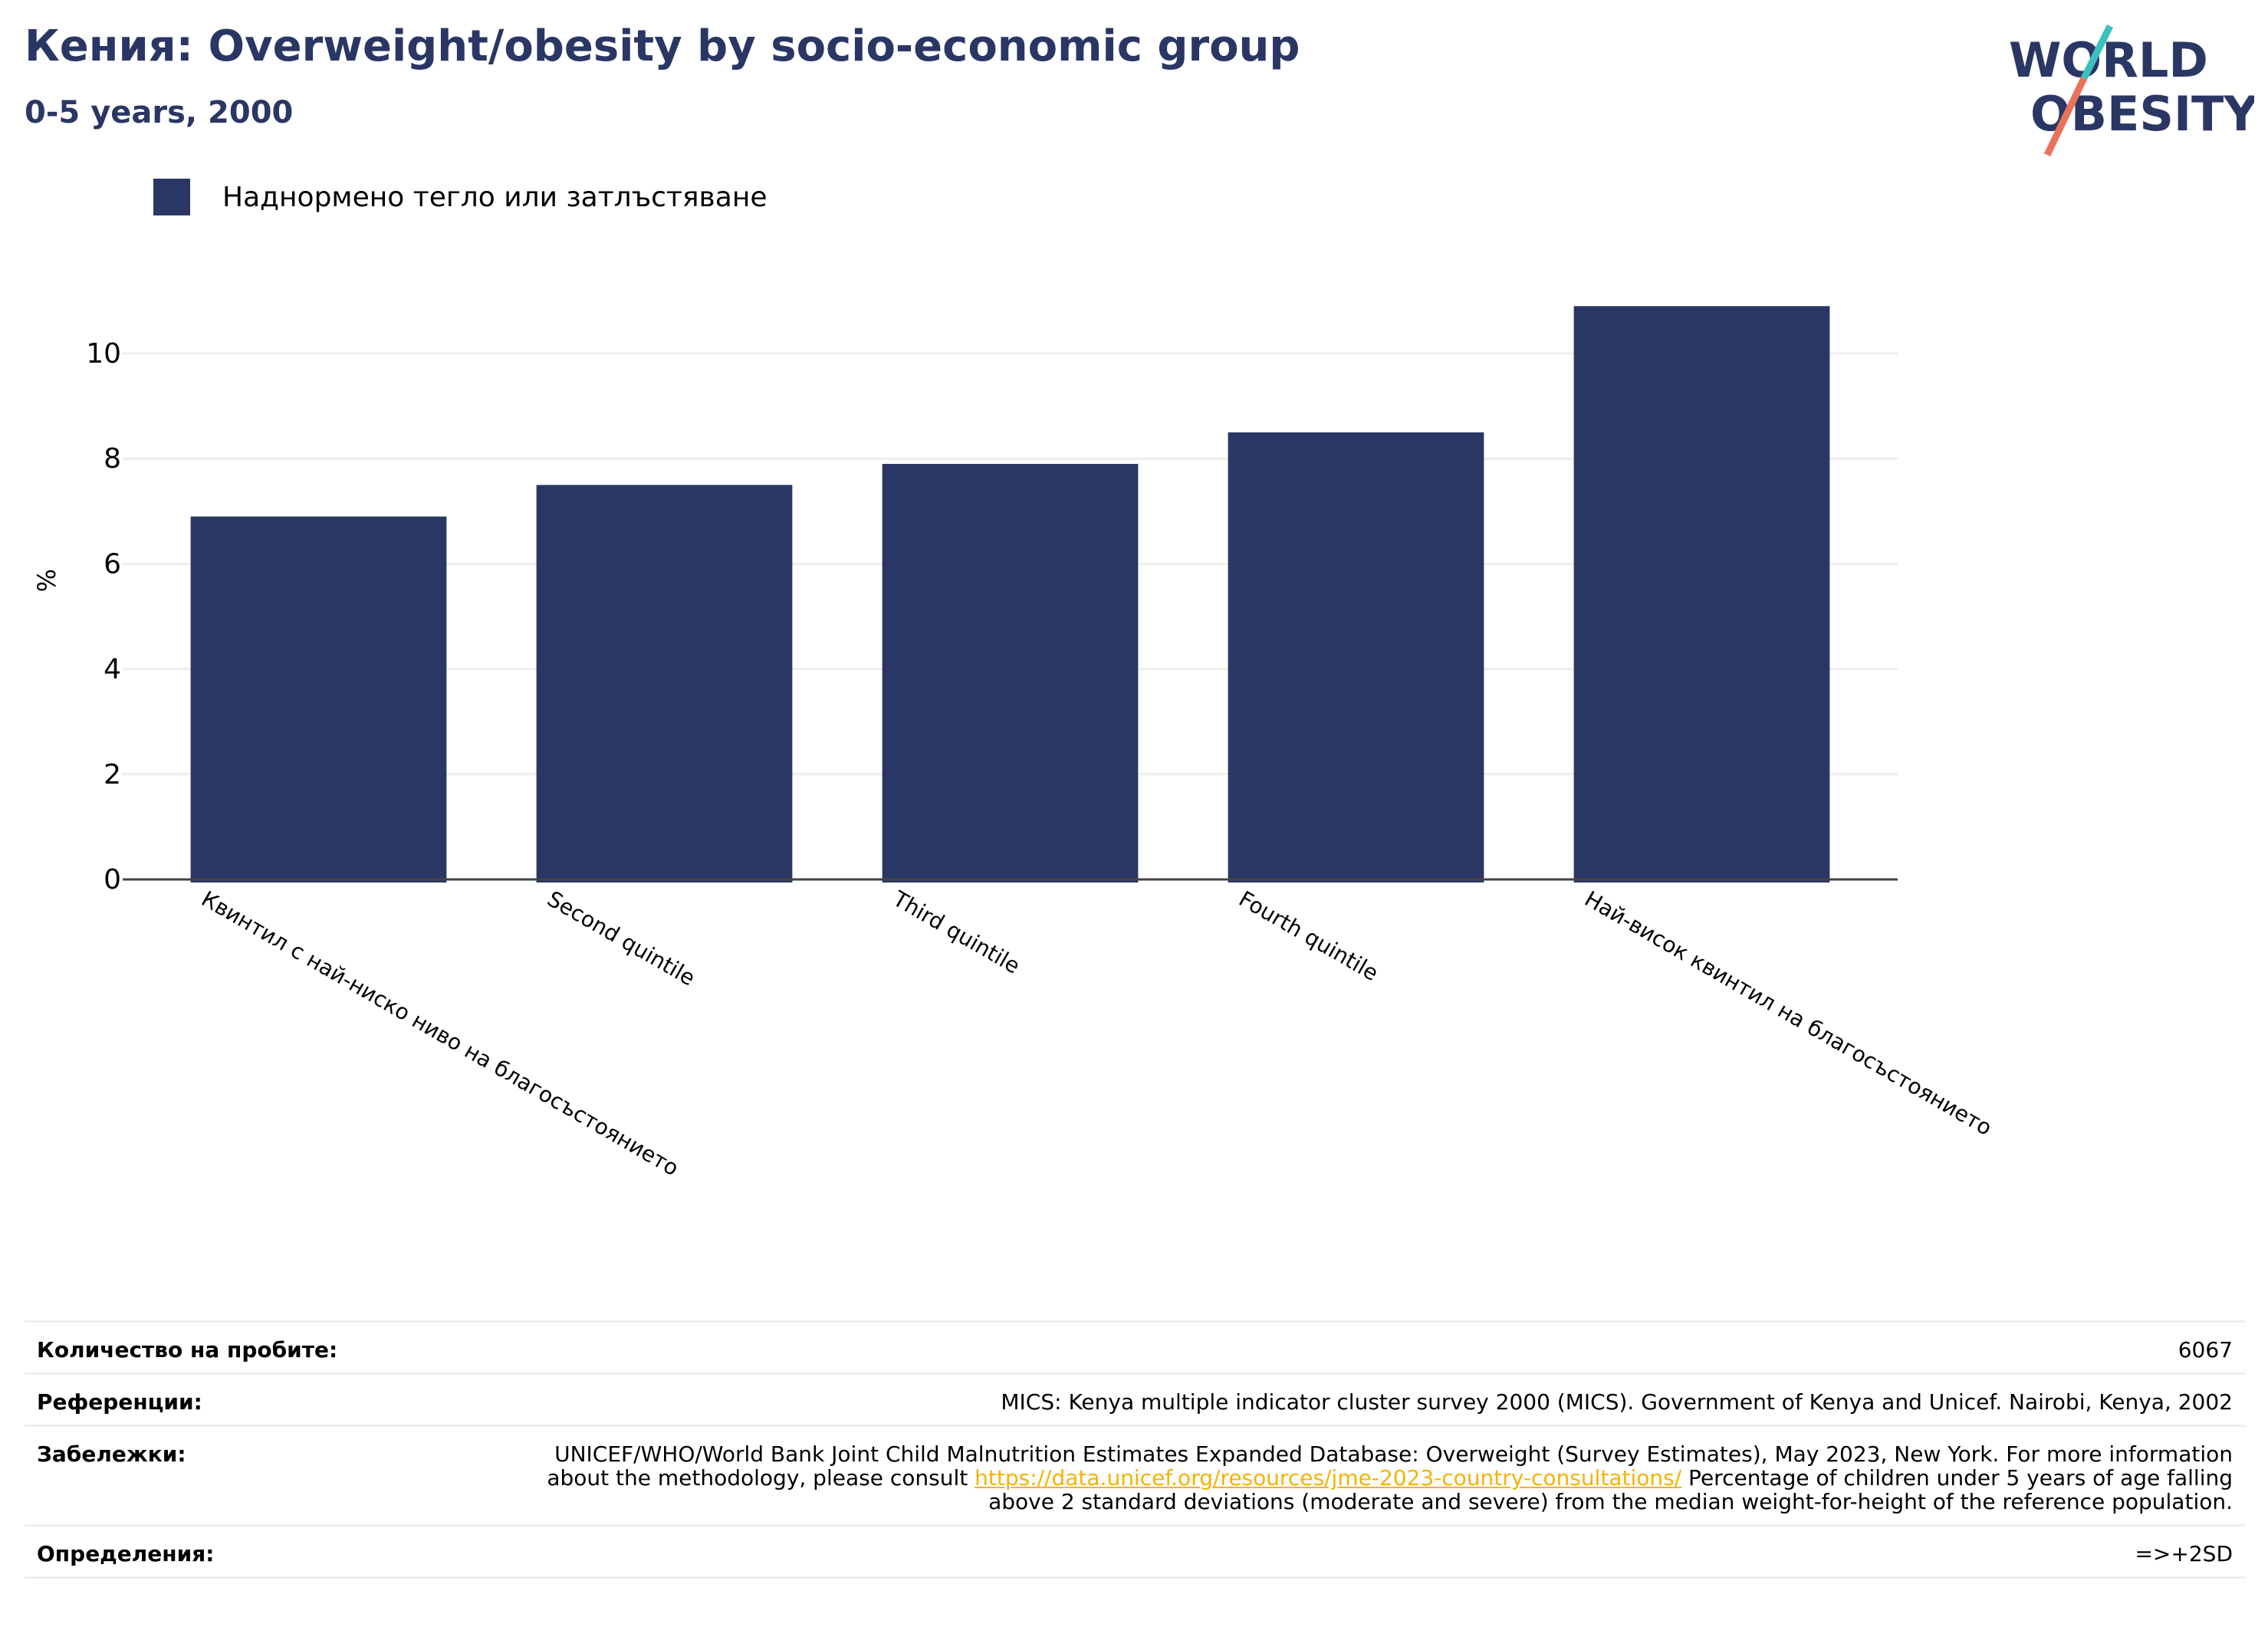  Describe the element at coordinates (126, 1553) in the screenshot. I see `definitions-label: Определения:` at that location.